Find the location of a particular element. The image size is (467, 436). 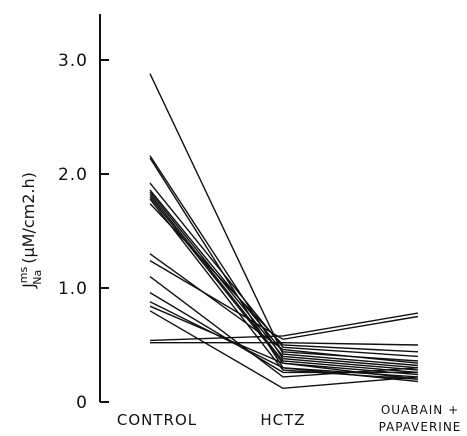

y-axis-label-main: J is located at coordinates (28, 286).